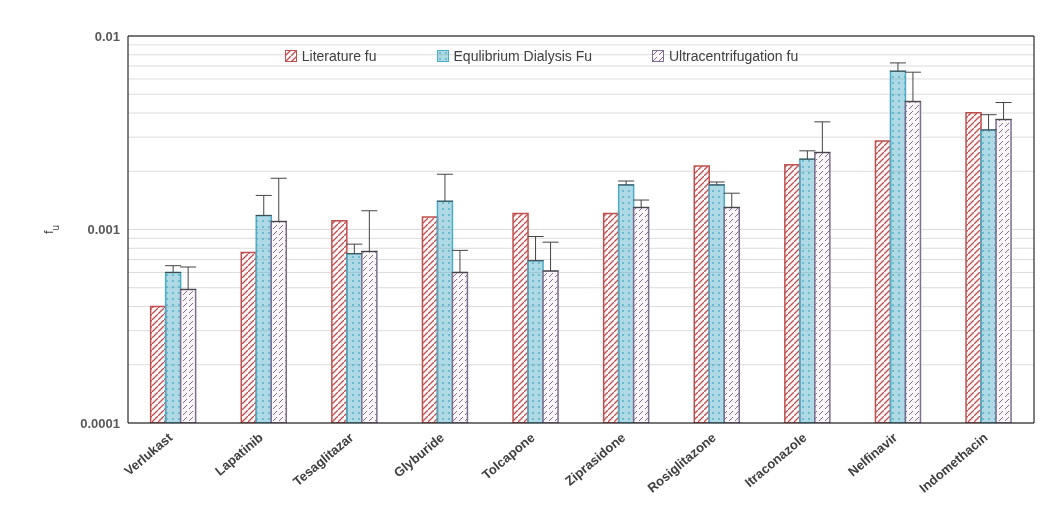 This screenshot has width=1051, height=525. Describe the element at coordinates (522, 56) in the screenshot. I see `legend-label: Equlibrium Dialysis Fu` at that location.